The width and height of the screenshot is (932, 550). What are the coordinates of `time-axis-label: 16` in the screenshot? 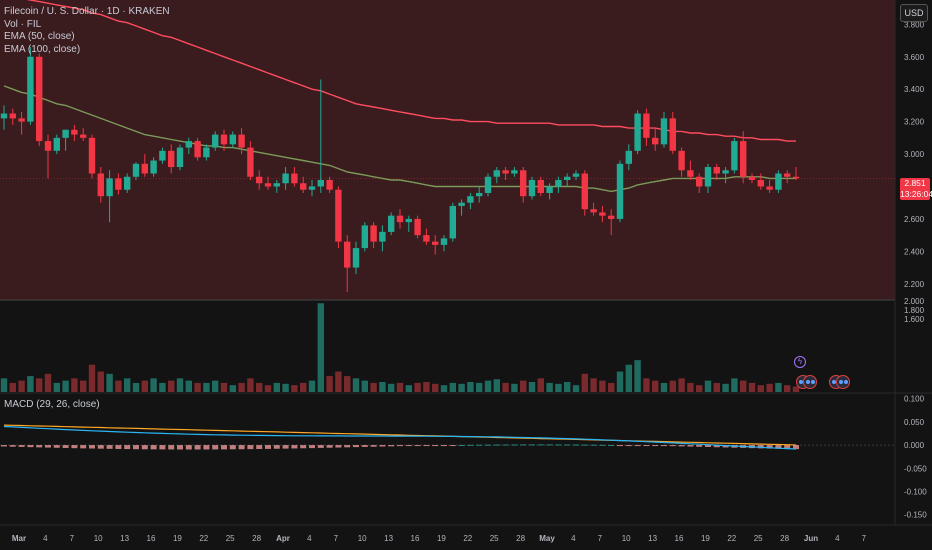 It's located at (151, 538).